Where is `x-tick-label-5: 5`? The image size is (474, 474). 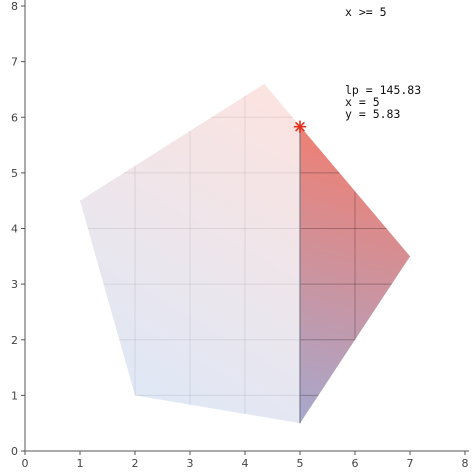 x-tick-label-5: 5 is located at coordinates (300, 463).